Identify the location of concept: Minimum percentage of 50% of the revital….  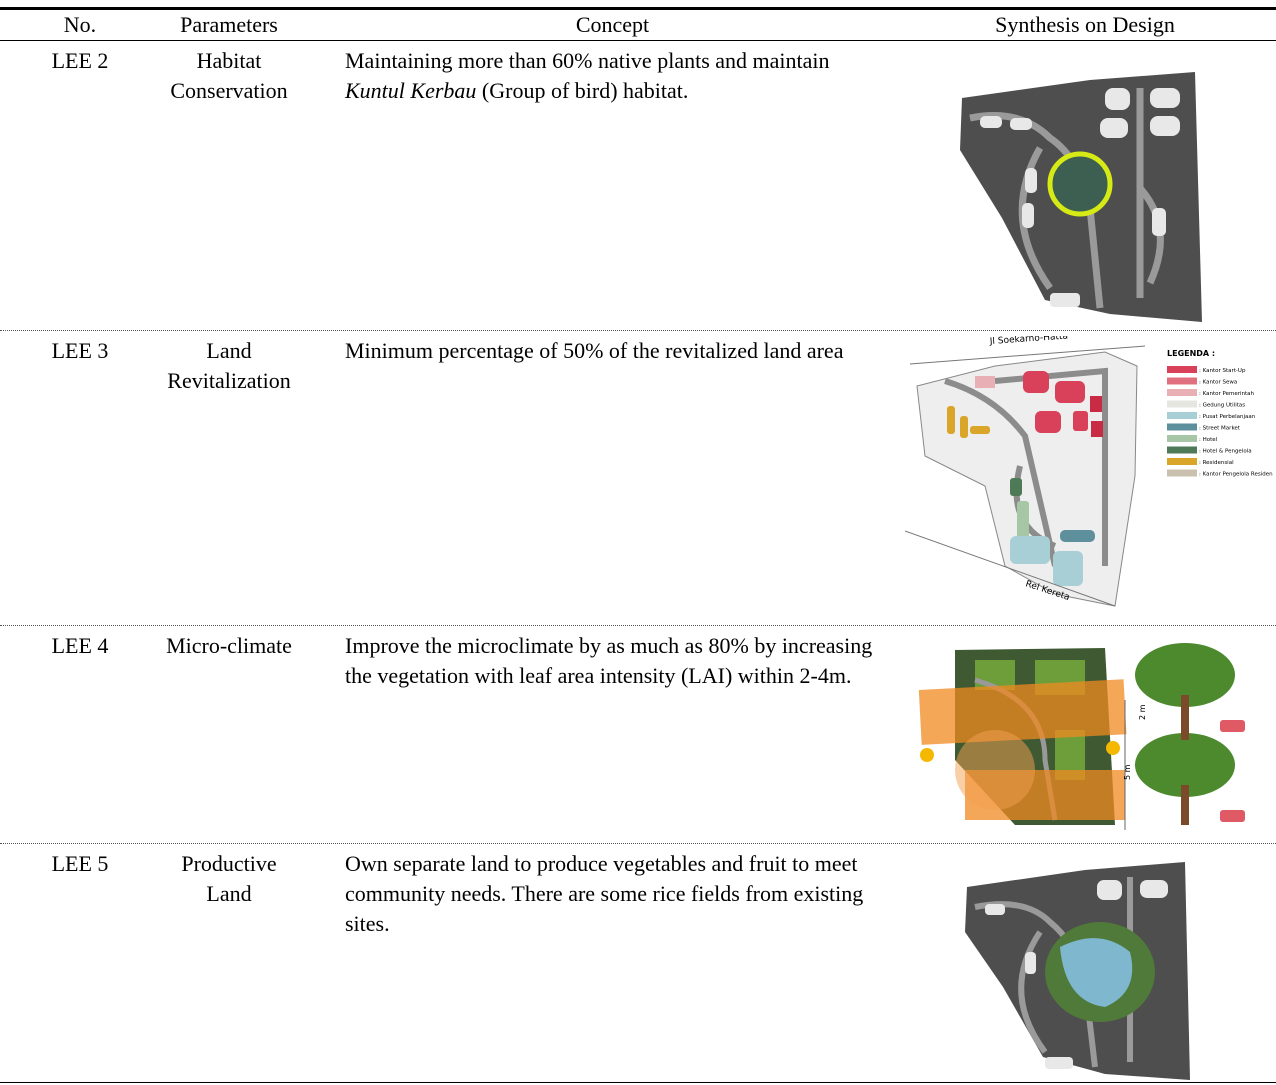
(617, 351).